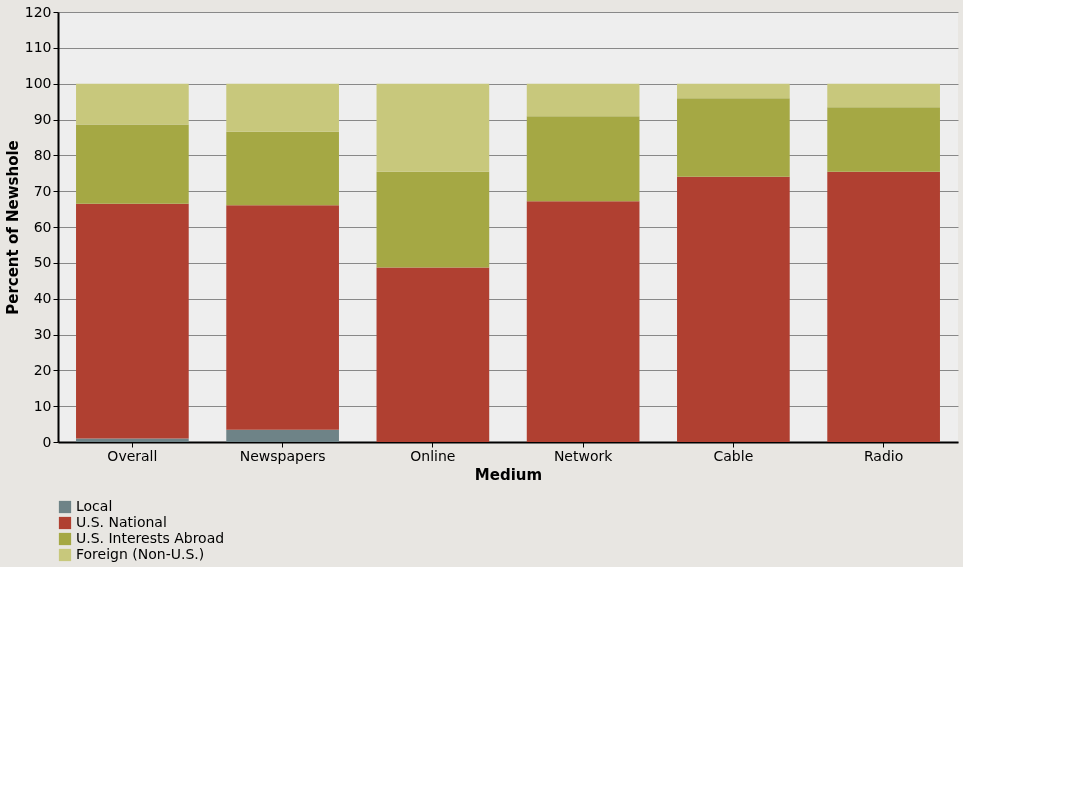  Describe the element at coordinates (150, 538) in the screenshot. I see `legend-label: U.S. Interests Abroad` at that location.